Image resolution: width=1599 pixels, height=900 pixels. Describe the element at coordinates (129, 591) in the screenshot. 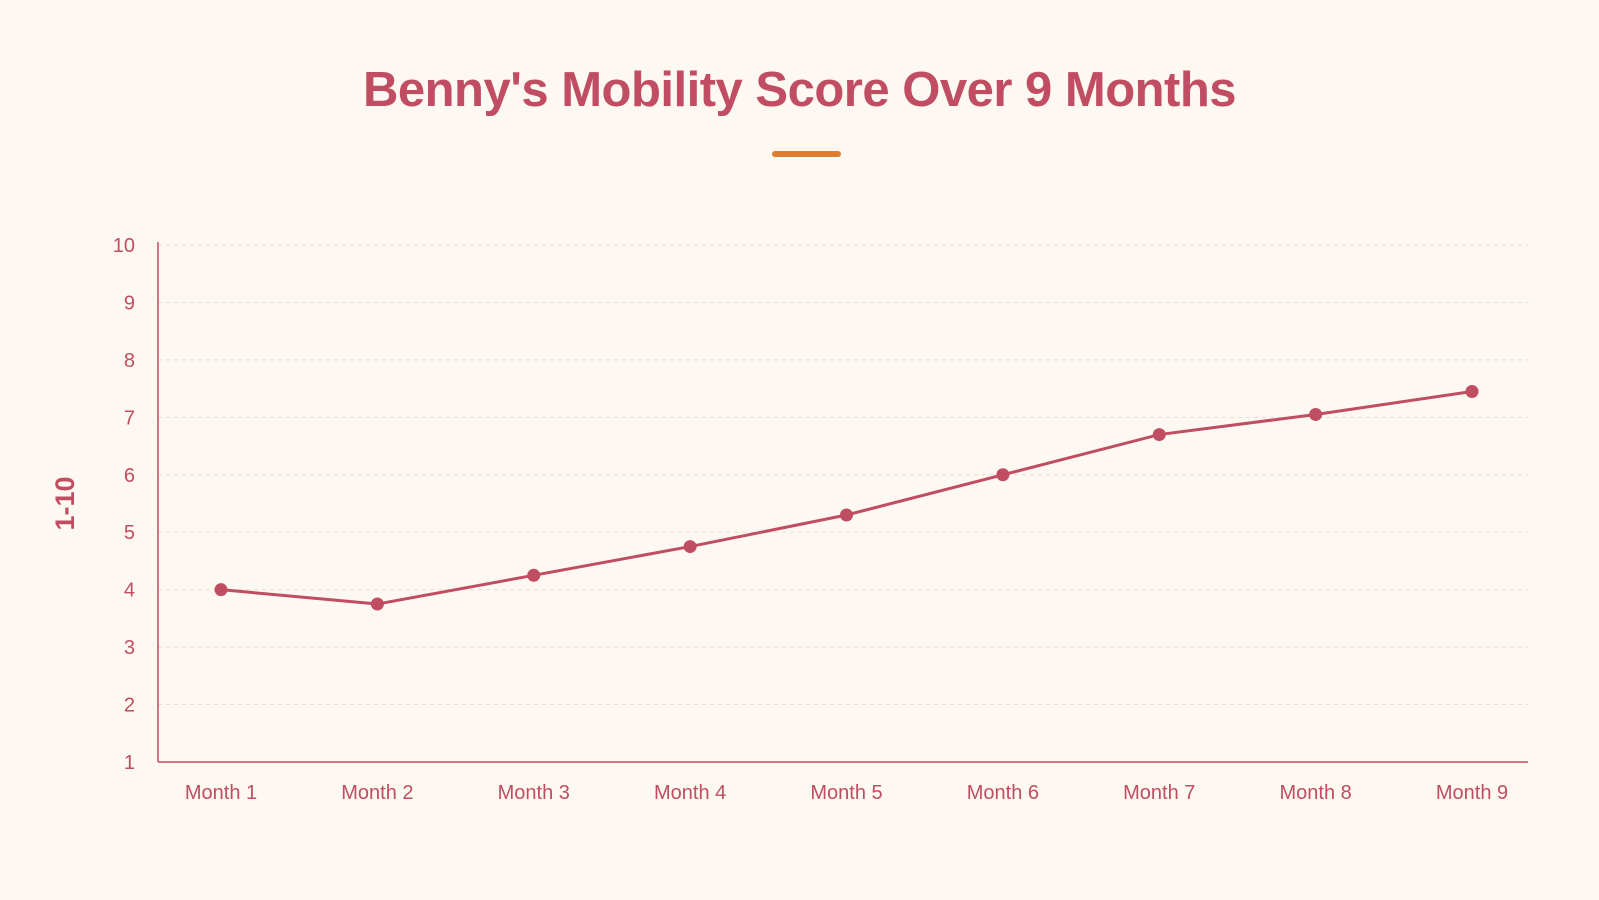

I see `y-tick-label: 4` at that location.